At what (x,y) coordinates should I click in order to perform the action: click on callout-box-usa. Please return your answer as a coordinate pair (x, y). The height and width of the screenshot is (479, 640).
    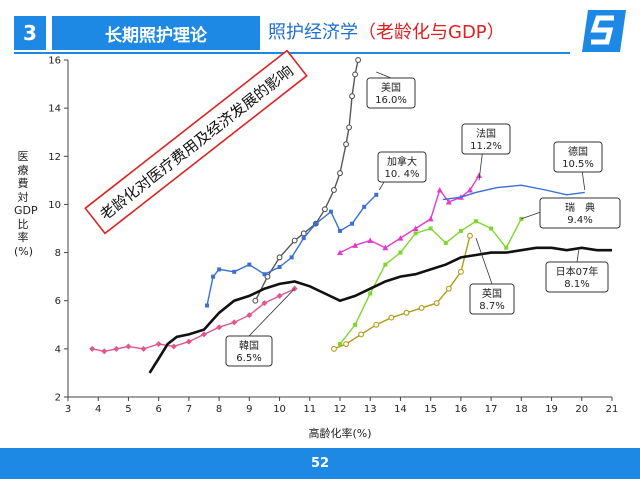
    Looking at the image, I should click on (391, 93).